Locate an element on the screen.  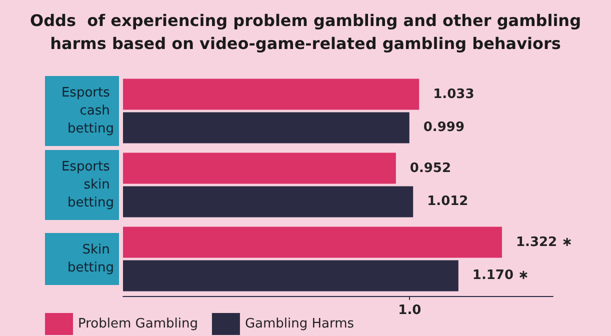
y-tick-label: Esports cash betting is located at coordinates (87, 111).